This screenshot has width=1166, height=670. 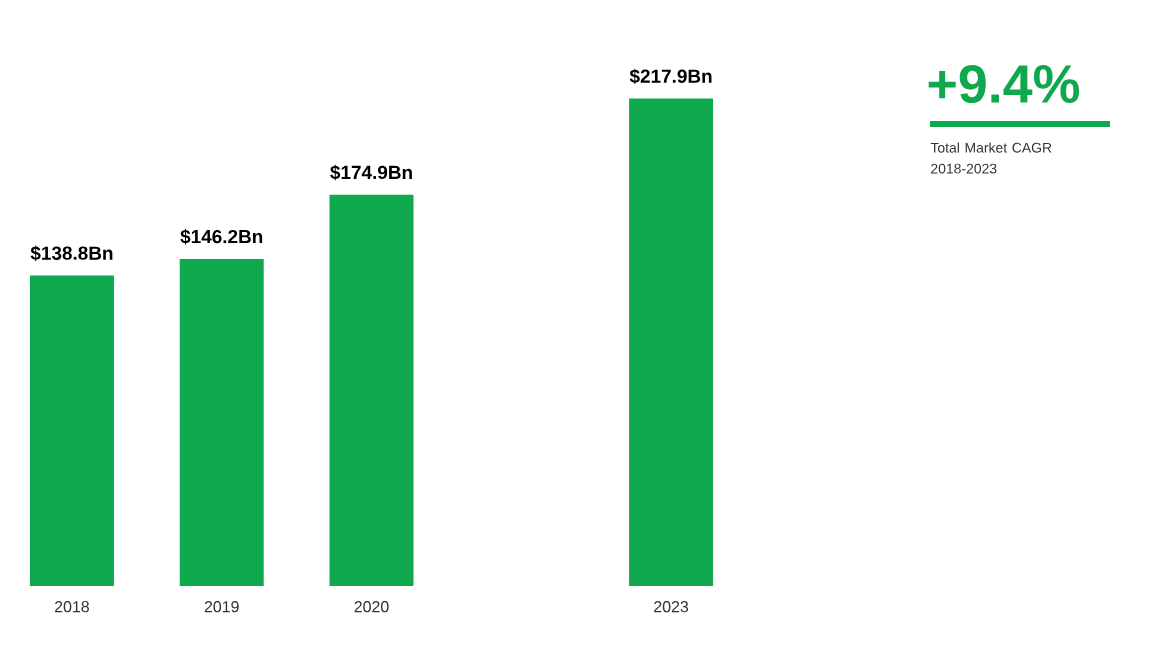 What do you see at coordinates (1004, 84) in the screenshot?
I see `text: +9.4%` at bounding box center [1004, 84].